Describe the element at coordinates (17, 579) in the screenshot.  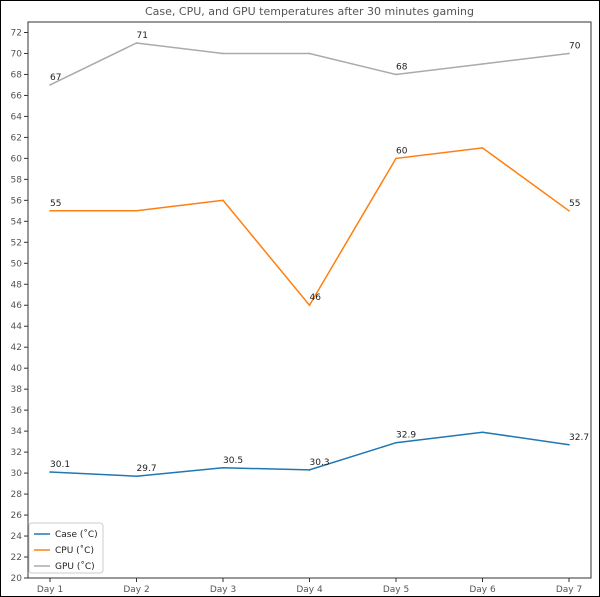
I see `y-tick-label: 20` at that location.